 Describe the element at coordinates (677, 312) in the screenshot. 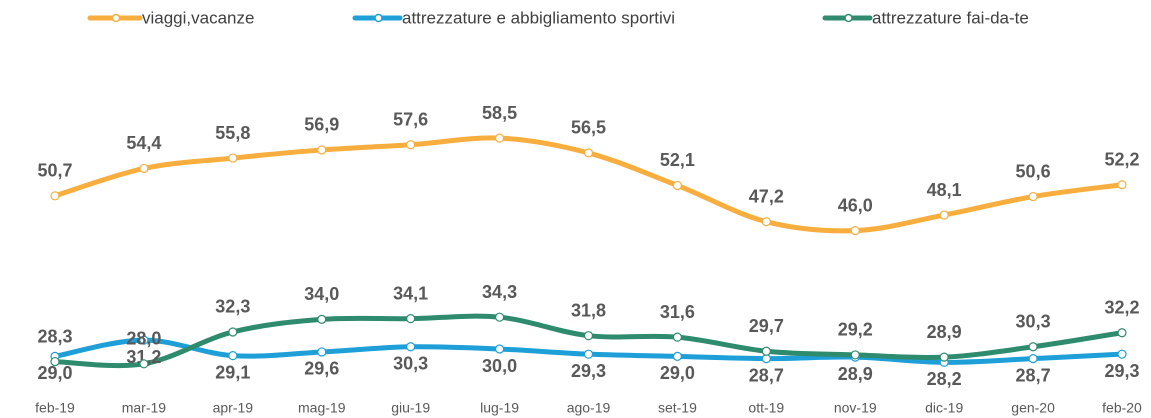

I see `data-label: 31,6` at that location.